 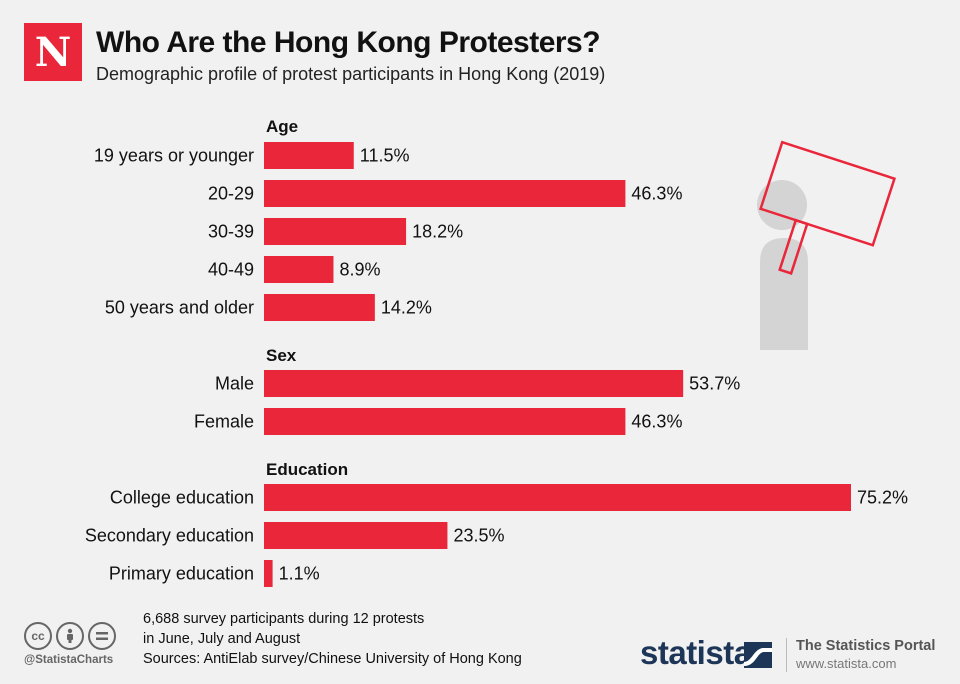 I want to click on bar-secondary-education, so click(x=356, y=535).